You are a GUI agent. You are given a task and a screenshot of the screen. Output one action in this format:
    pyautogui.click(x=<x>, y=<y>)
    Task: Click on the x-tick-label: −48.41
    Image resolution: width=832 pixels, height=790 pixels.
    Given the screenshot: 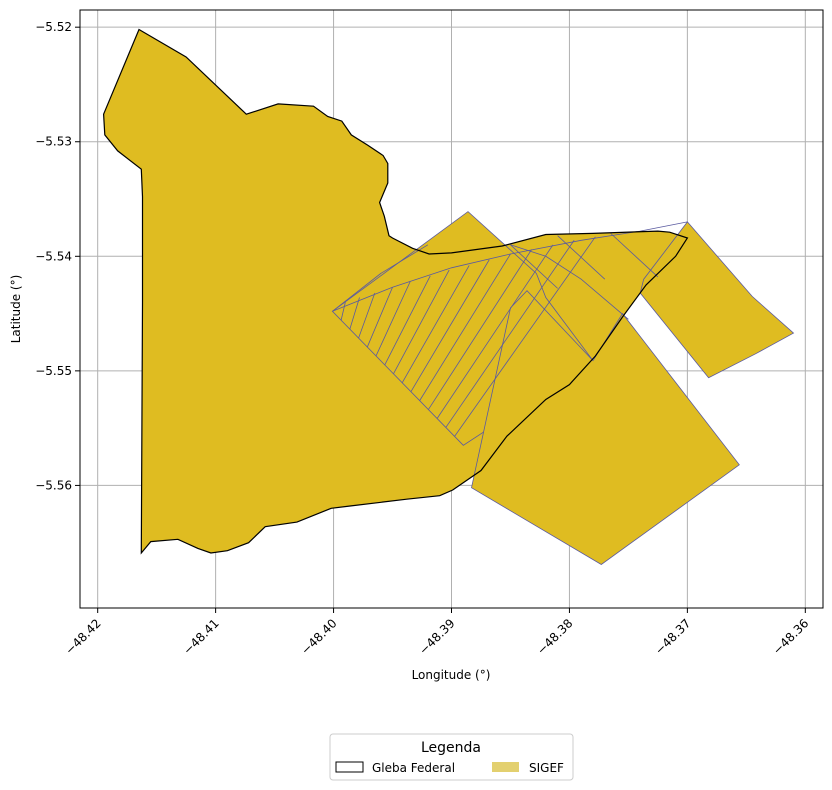 What is the action you would take?
    pyautogui.click(x=200, y=636)
    